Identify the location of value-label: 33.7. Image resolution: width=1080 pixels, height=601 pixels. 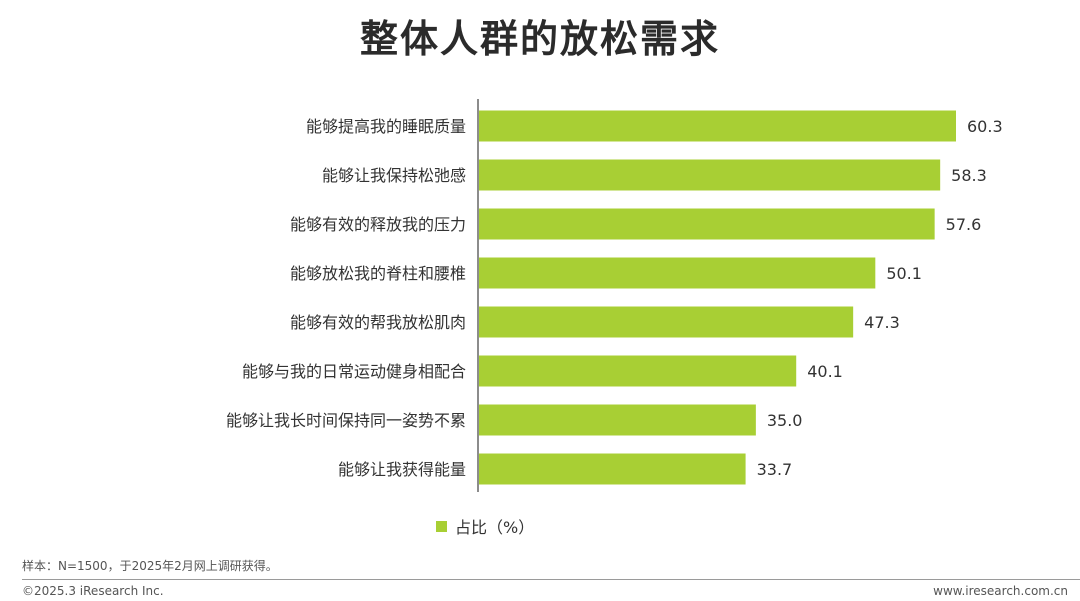
(775, 469).